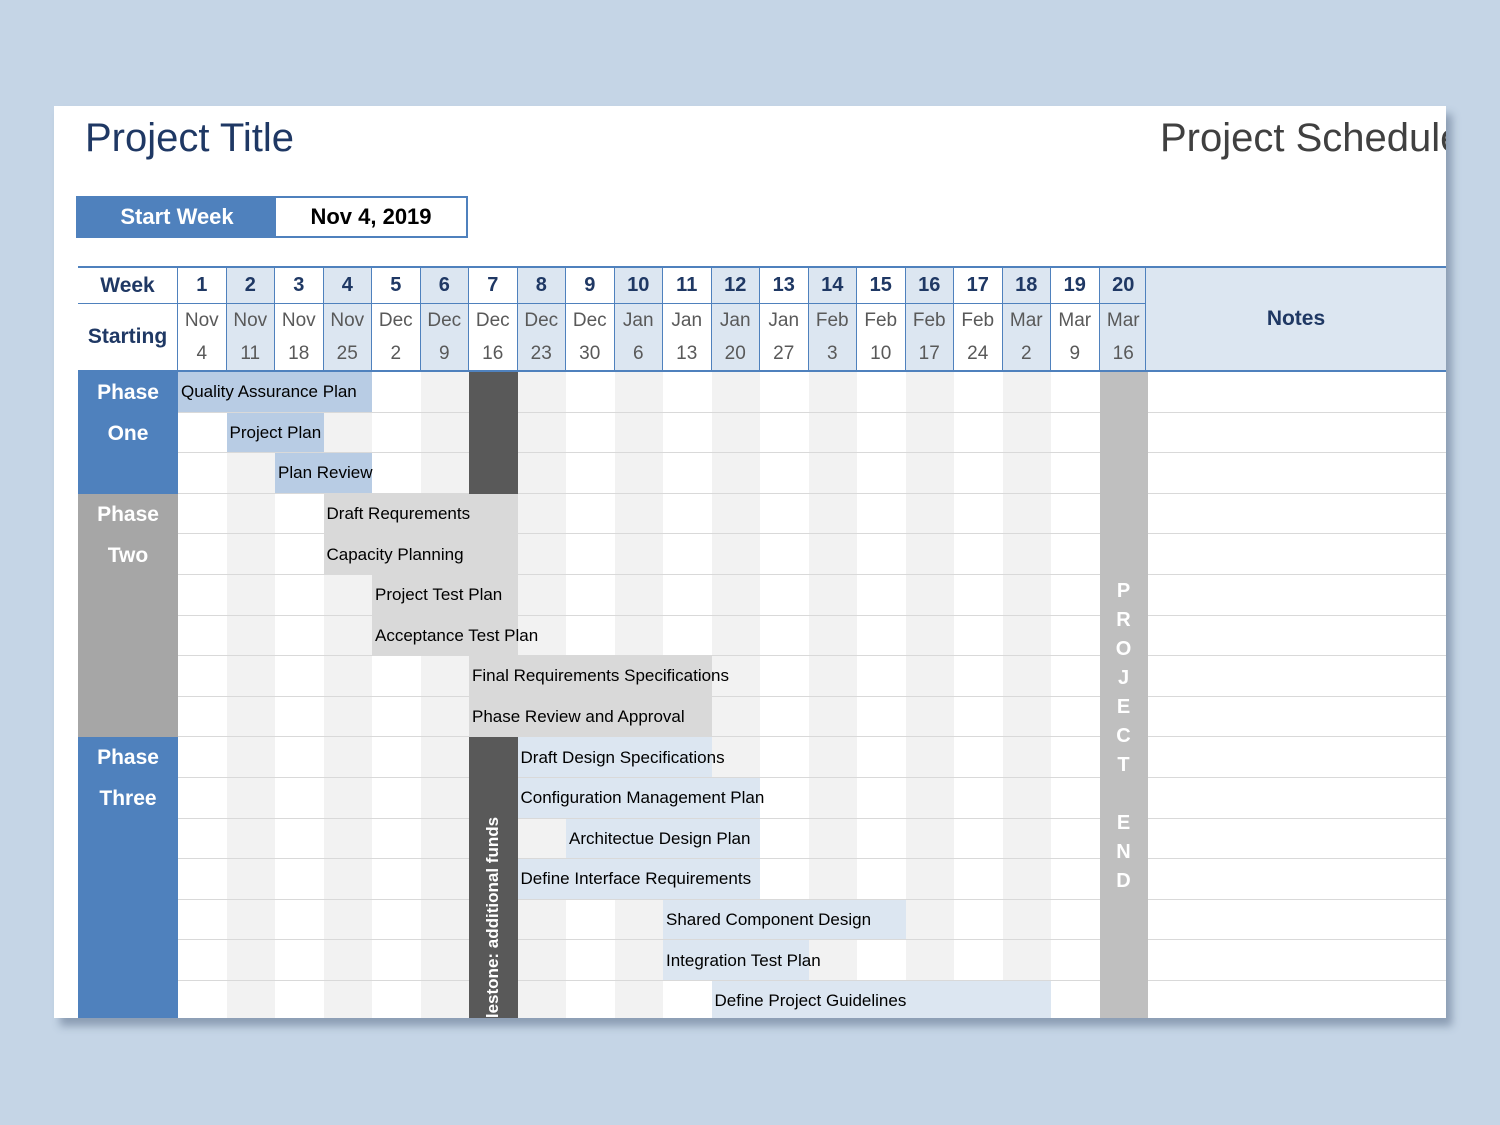  I want to click on week-day-cell: 4, so click(202, 353).